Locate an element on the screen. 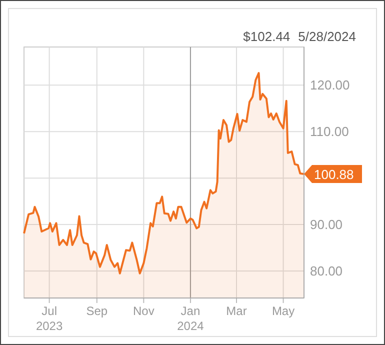 The height and width of the screenshot is (345, 385). x-tick-label: Jan 2024 is located at coordinates (190, 318).